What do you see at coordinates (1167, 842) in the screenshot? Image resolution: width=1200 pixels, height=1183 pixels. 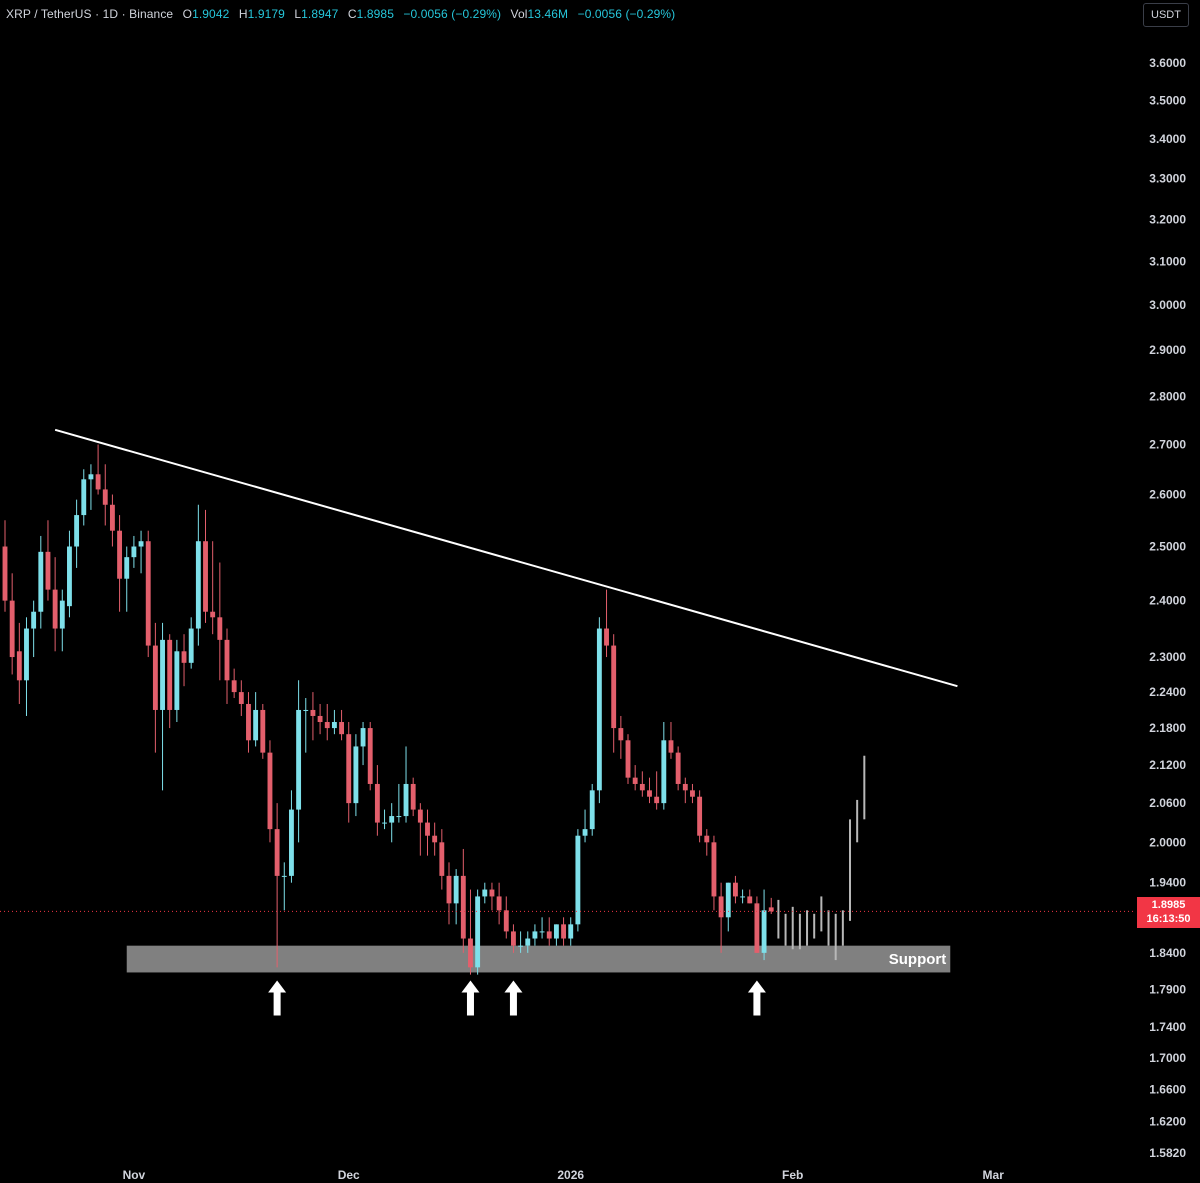 I see `price-axis-label: 2.0000` at bounding box center [1167, 842].